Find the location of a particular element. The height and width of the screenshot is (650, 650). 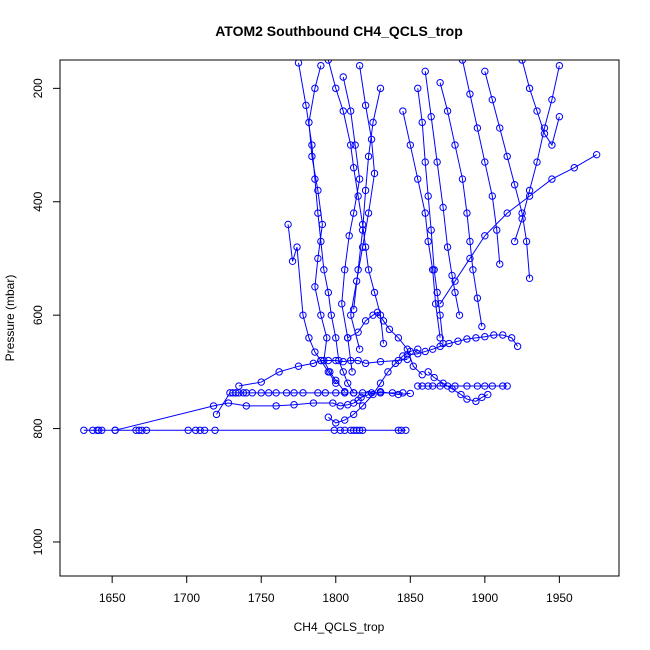

x-tick-label: 1850 is located at coordinates (410, 598).